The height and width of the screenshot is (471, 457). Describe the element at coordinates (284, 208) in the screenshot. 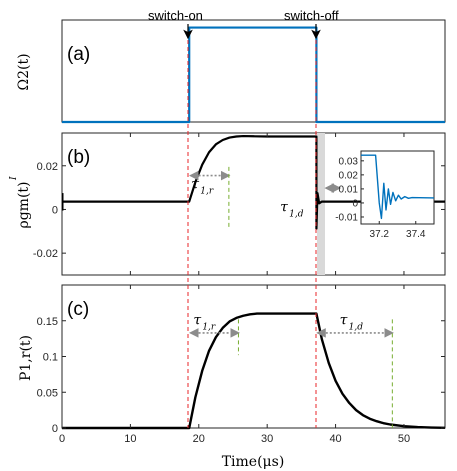

I see `tau-1d-label-b-symbol: τ` at that location.